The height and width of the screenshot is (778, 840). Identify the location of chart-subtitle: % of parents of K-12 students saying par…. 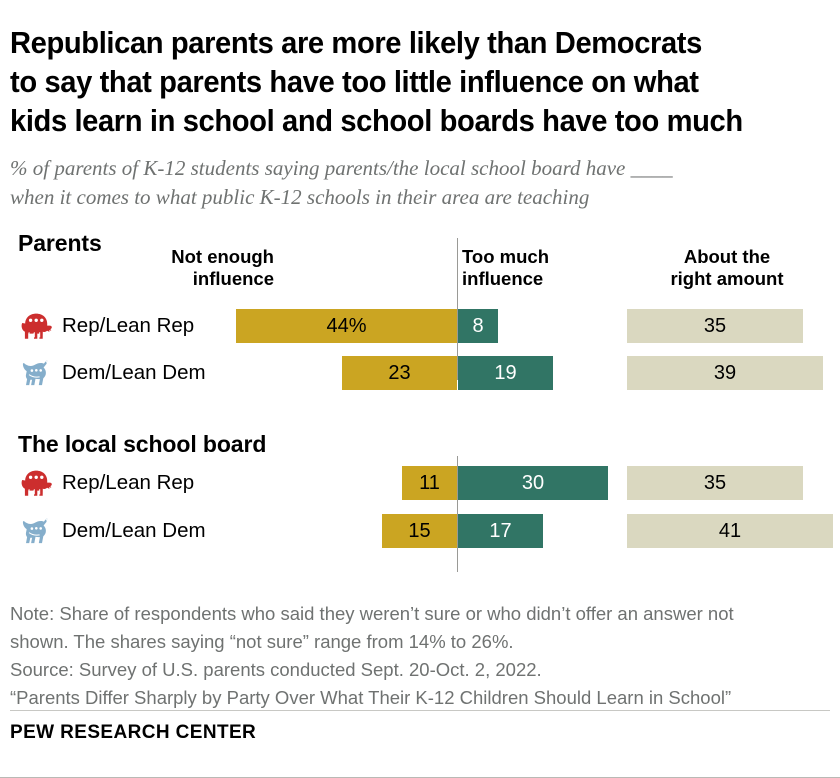
(341, 182).